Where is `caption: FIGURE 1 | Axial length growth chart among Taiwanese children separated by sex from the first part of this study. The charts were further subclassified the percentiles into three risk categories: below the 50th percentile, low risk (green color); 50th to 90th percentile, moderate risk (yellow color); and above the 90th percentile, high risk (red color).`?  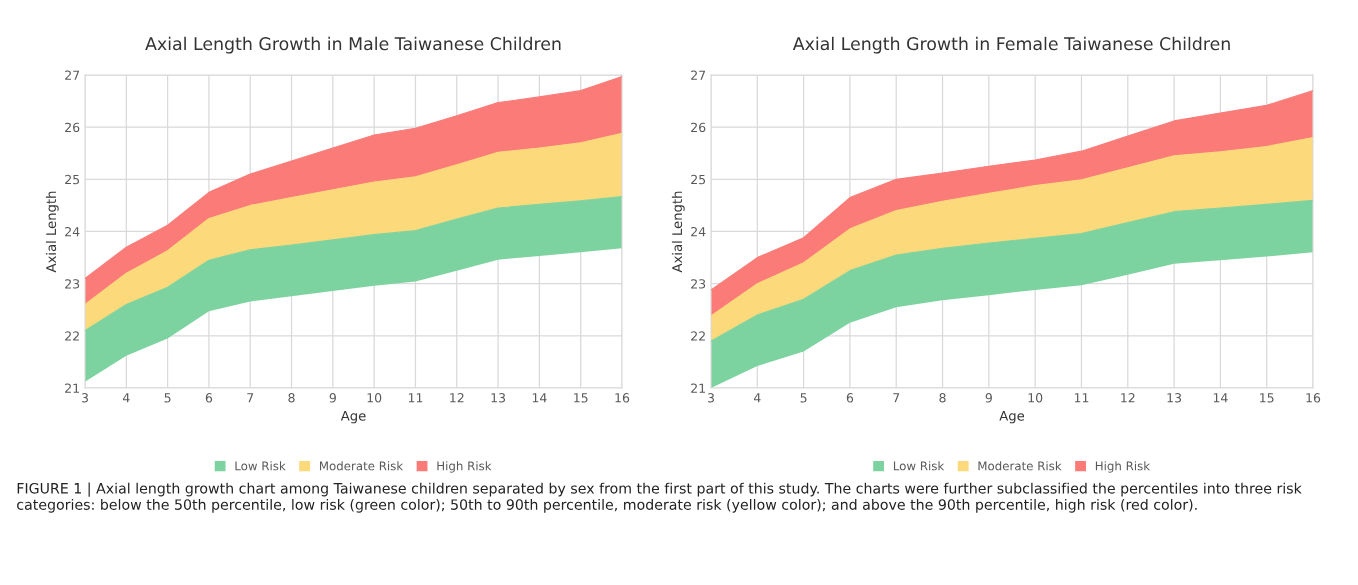 caption: FIGURE 1 | Axial length growth chart among Taiwanese children separated by sex from the first part of this study. The charts were further subclassified the percentiles into three risk categories: below the 50th percentile, low risk (green color); 50th to 90th percentile, moderate risk (yellow color); and above the 90th percentile, high risk (red color). is located at coordinates (659, 497).